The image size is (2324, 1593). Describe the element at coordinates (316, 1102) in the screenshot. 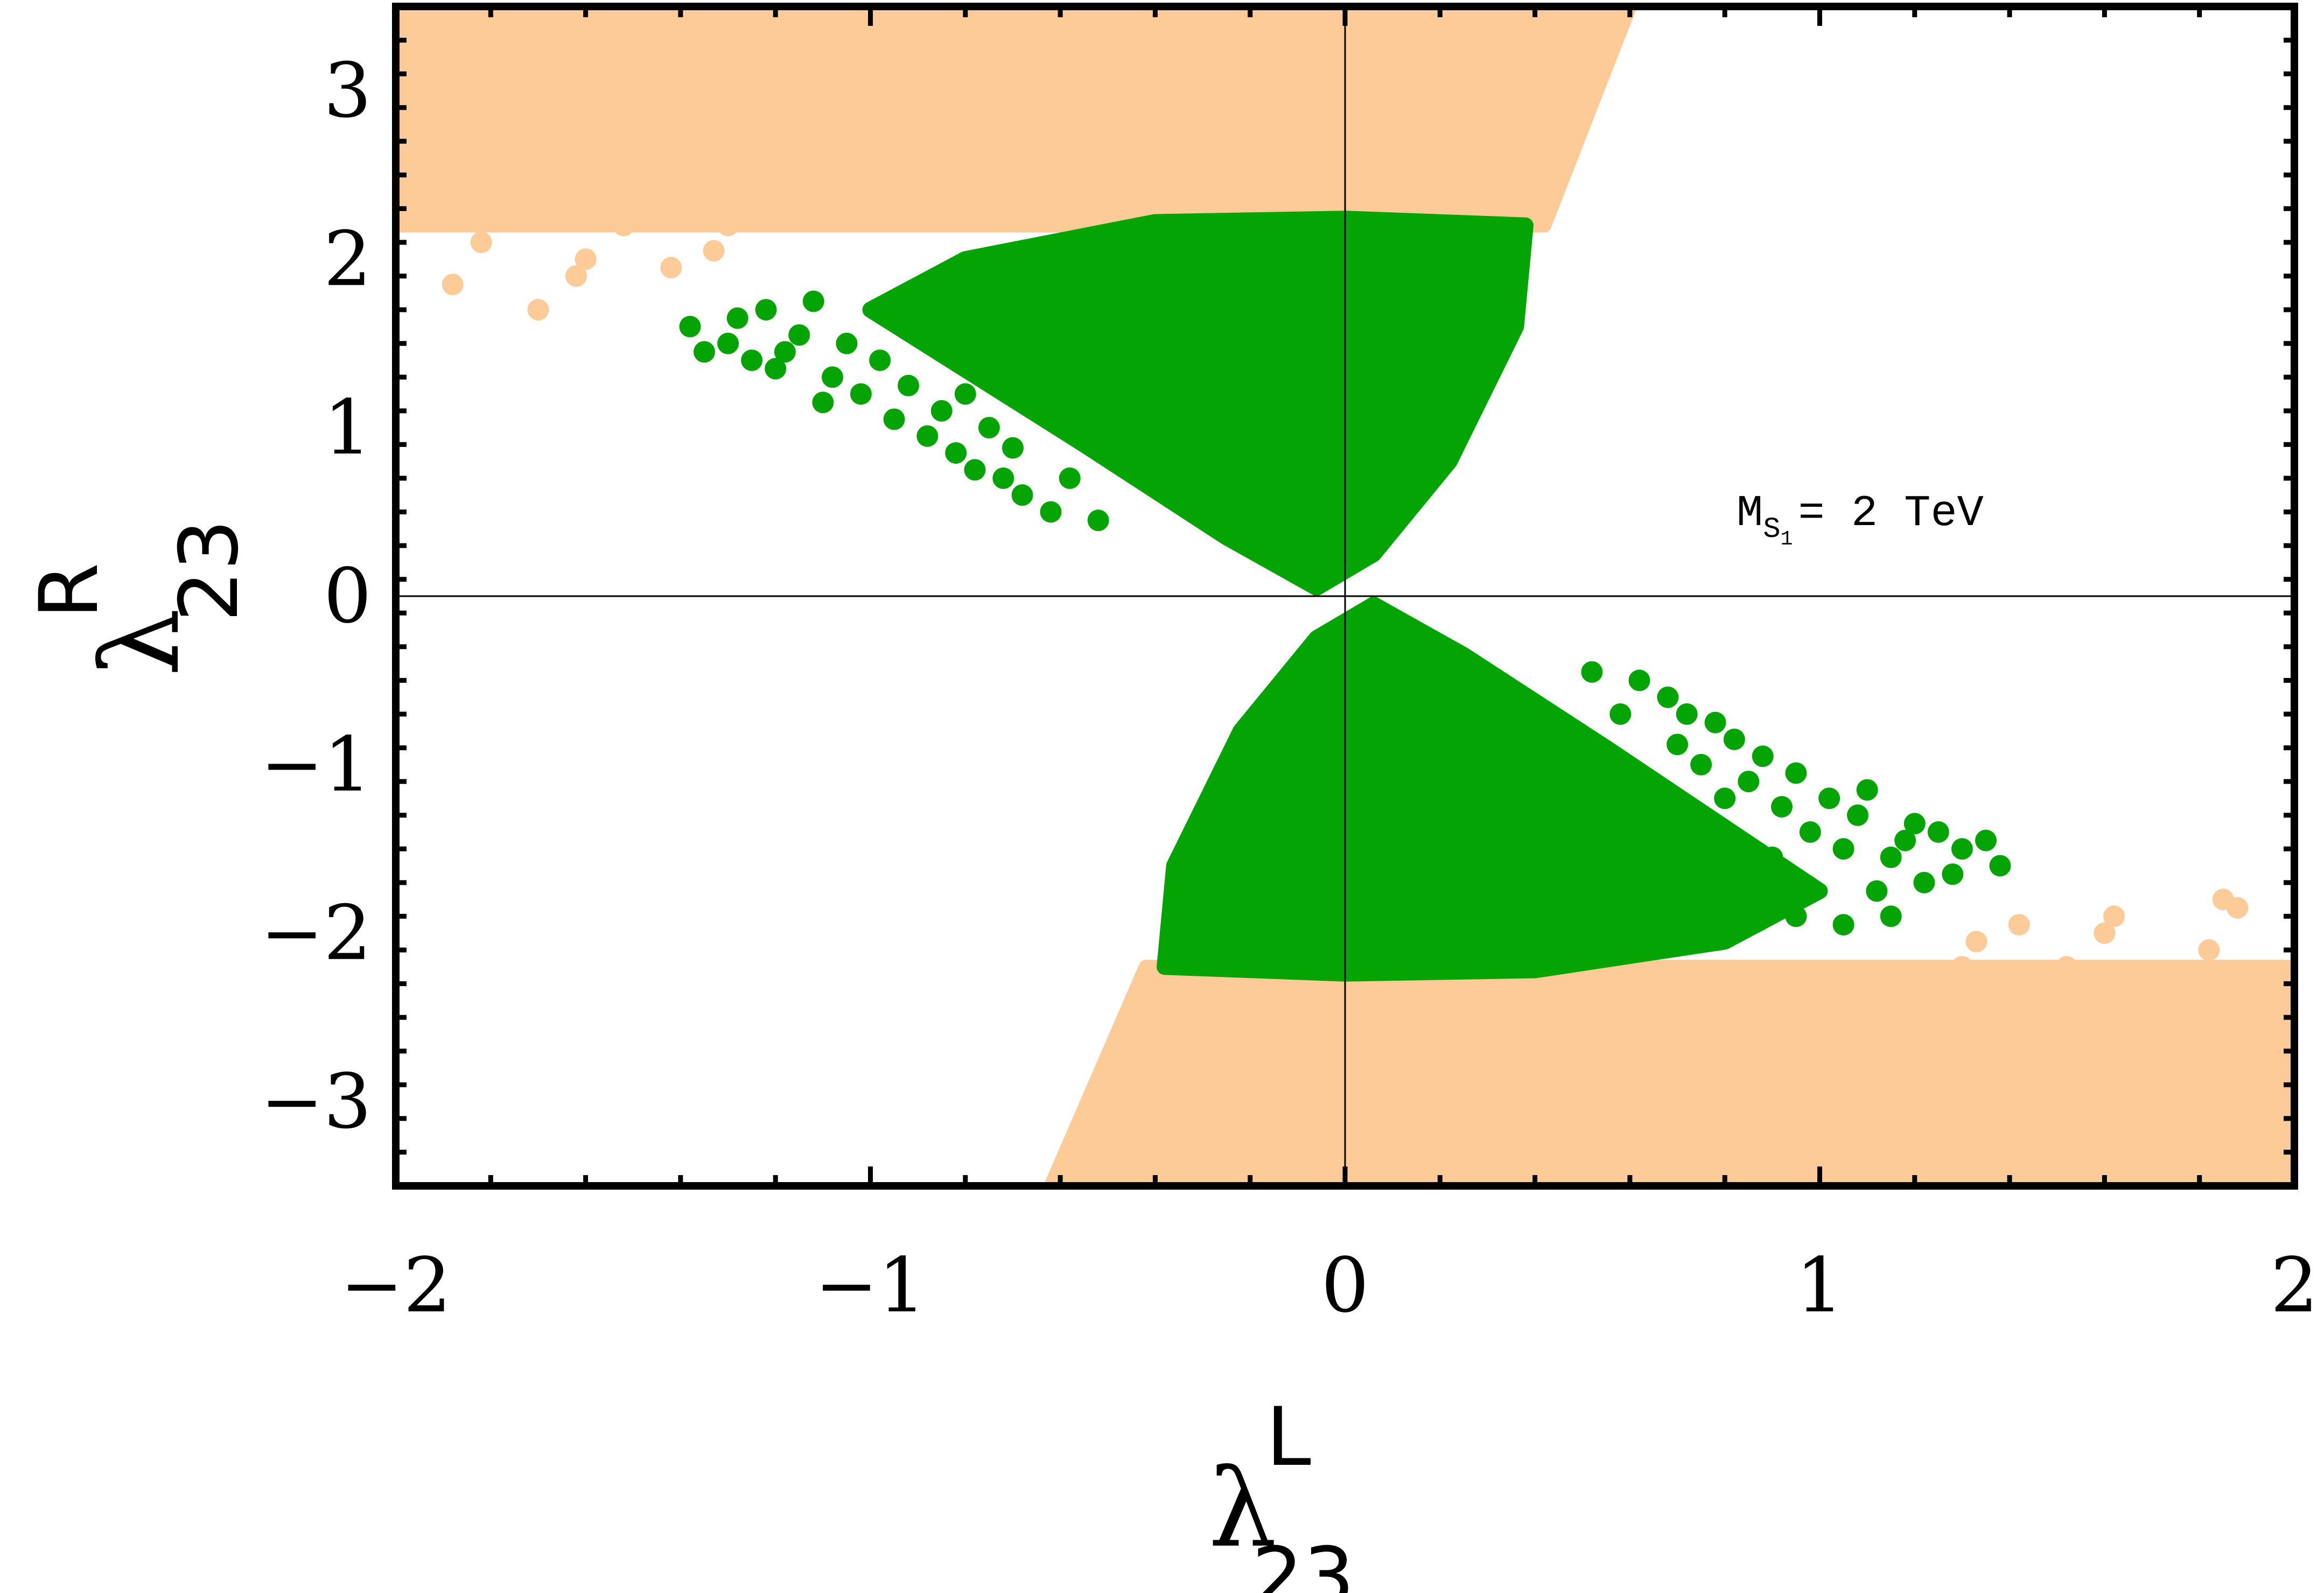

I see `y-tick-label: −3` at that location.